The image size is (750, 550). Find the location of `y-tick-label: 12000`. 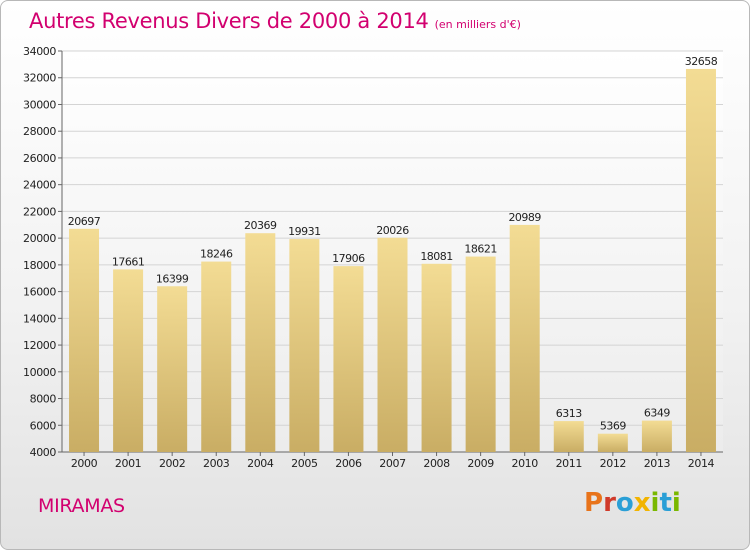

y-tick-label: 12000 is located at coordinates (39, 345).